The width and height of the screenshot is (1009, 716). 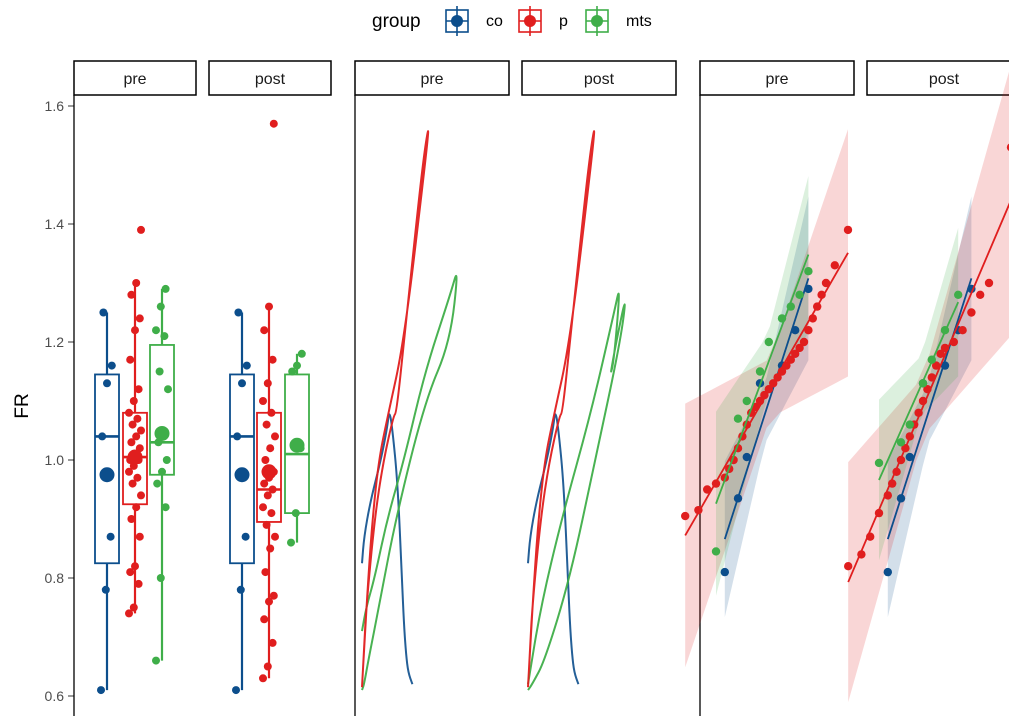 I want to click on confidence-band, so click(x=919, y=394).